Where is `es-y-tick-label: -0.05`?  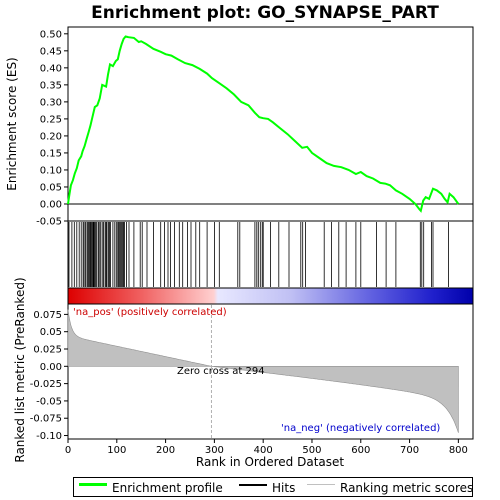 es-y-tick-label: -0.05 is located at coordinates (49, 222).